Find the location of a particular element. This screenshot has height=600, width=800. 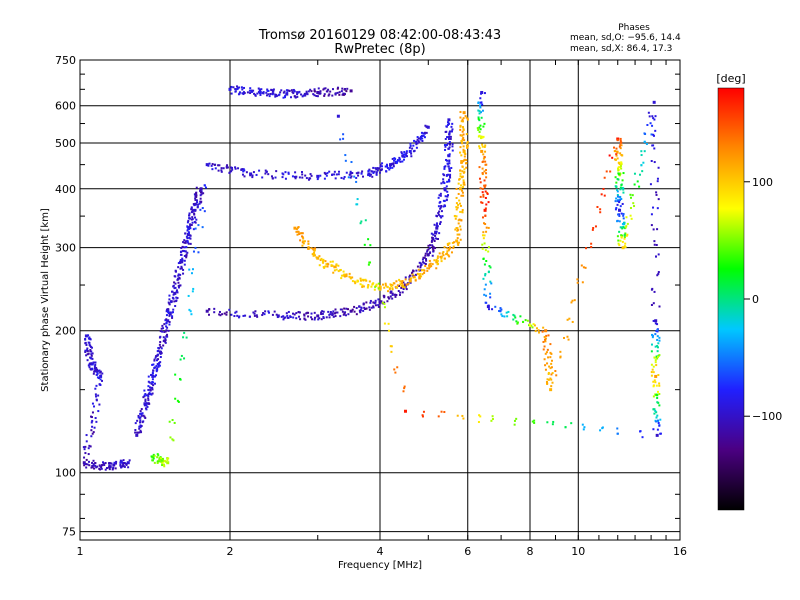

x-tick-label: 16 is located at coordinates (680, 551).